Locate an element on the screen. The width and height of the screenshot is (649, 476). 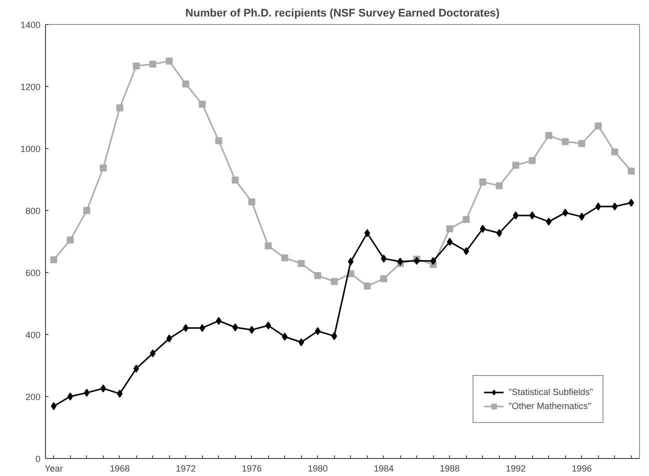
x-tick-label: 1968 is located at coordinates (120, 469).